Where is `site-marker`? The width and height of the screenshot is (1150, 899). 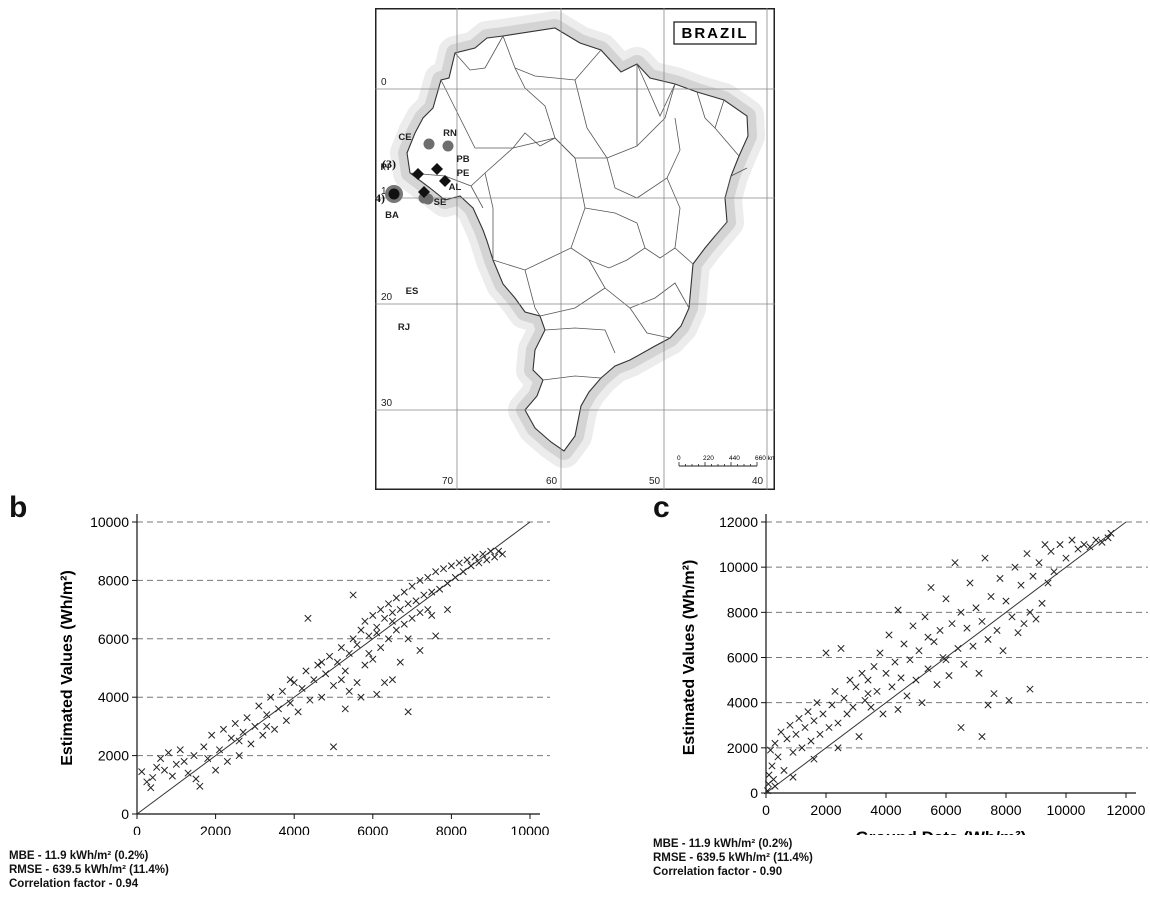 site-marker is located at coordinates (429, 144).